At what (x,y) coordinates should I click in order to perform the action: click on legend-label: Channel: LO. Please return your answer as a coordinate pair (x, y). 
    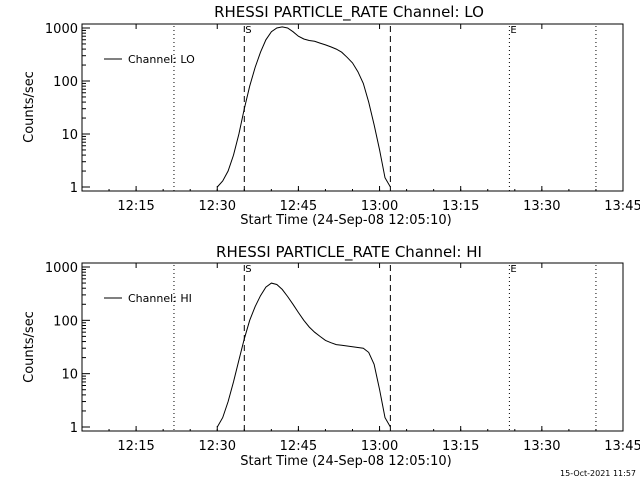
    Looking at the image, I should click on (161, 59).